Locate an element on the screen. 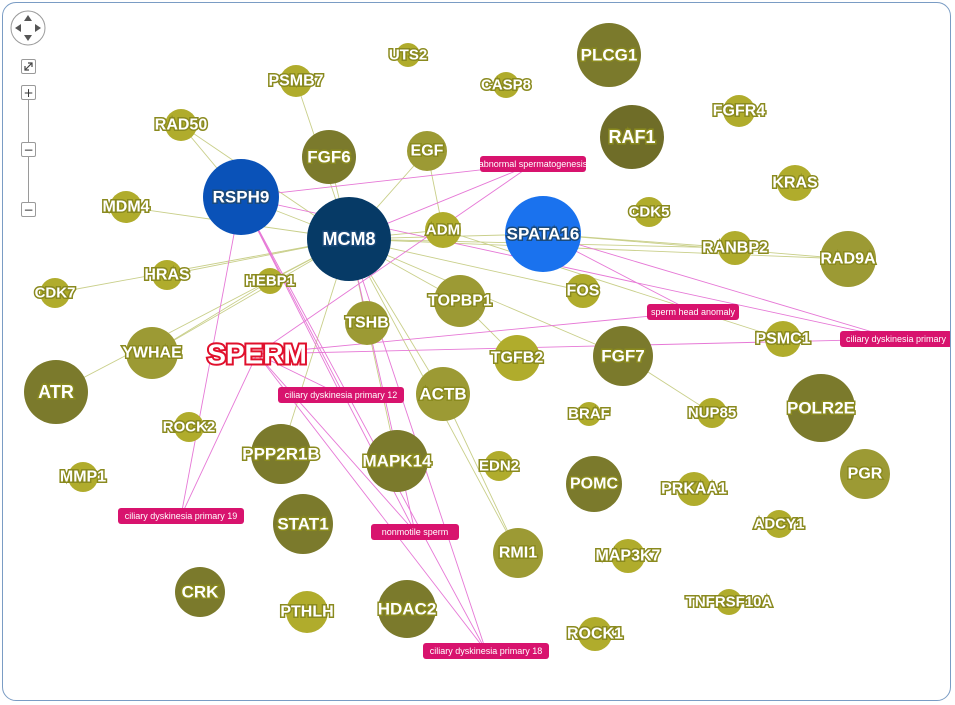  phenotype-label: nonmotile sperm is located at coordinates (415, 532).